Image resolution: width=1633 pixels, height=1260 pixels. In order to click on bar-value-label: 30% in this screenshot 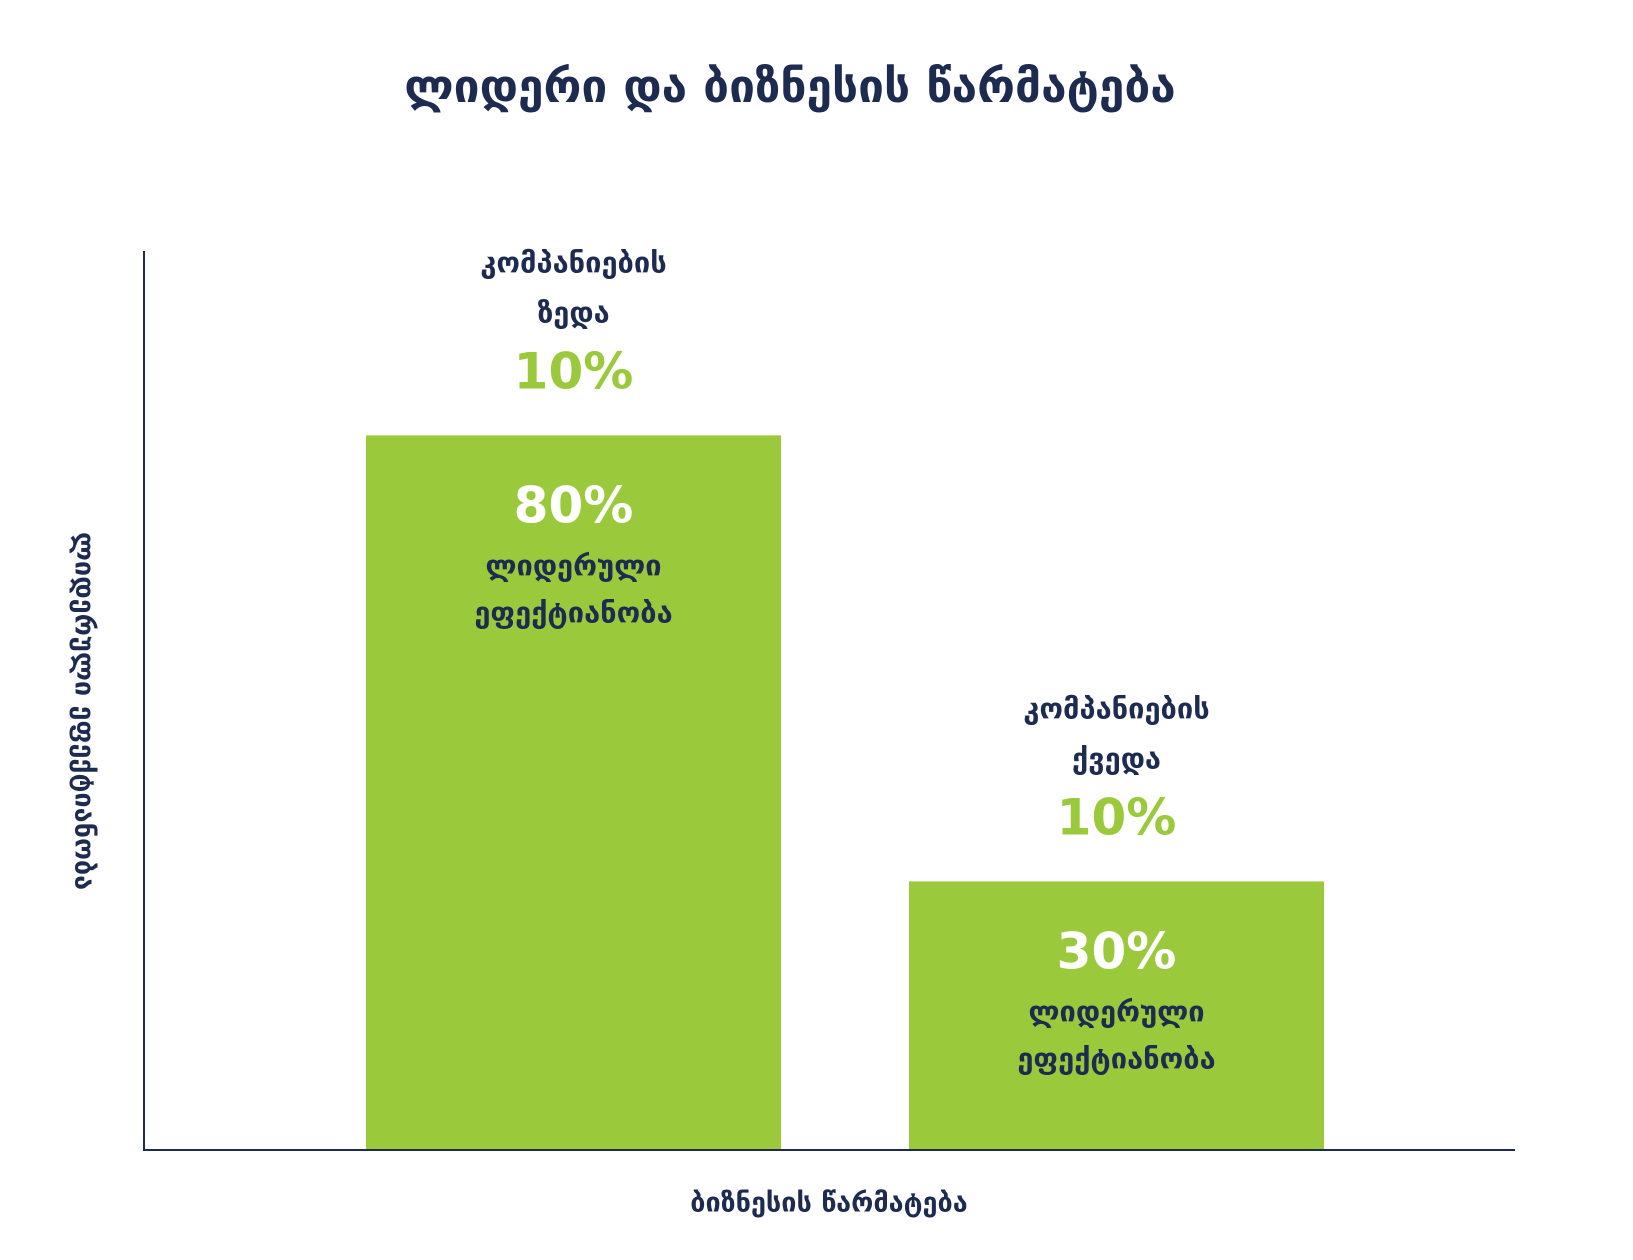, I will do `click(1117, 951)`.